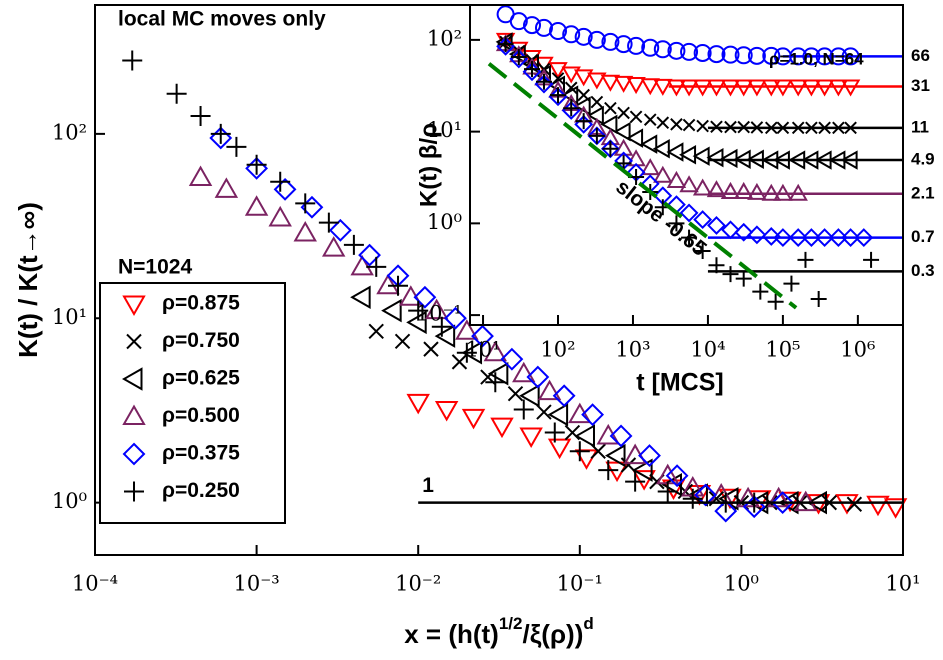  What do you see at coordinates (580, 584) in the screenshot?
I see `x-tick-label: 10⁻¹` at bounding box center [580, 584].